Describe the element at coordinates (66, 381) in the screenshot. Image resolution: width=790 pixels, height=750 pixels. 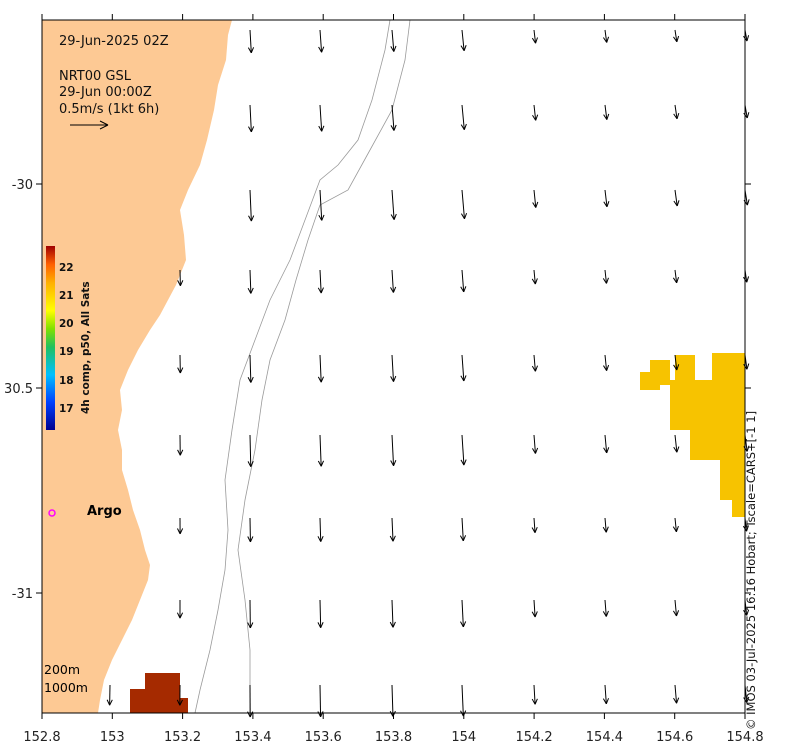
I see `colorbar-tick-18: 18` at that location.